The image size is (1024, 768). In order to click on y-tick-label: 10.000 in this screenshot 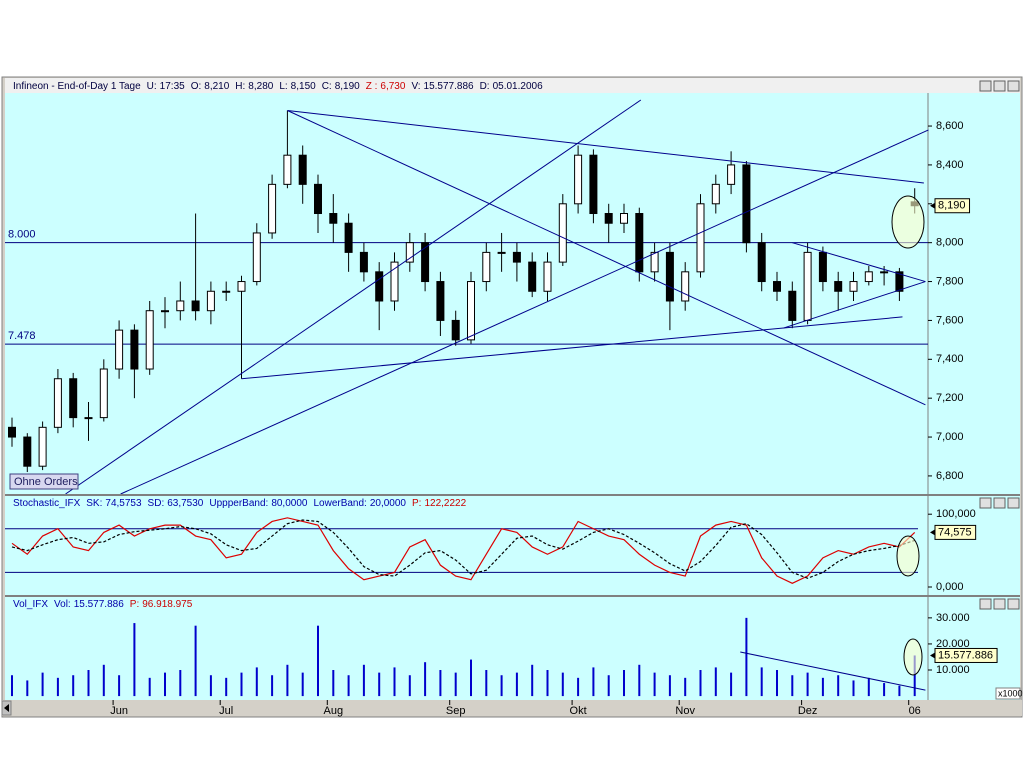, I will do `click(953, 670)`.